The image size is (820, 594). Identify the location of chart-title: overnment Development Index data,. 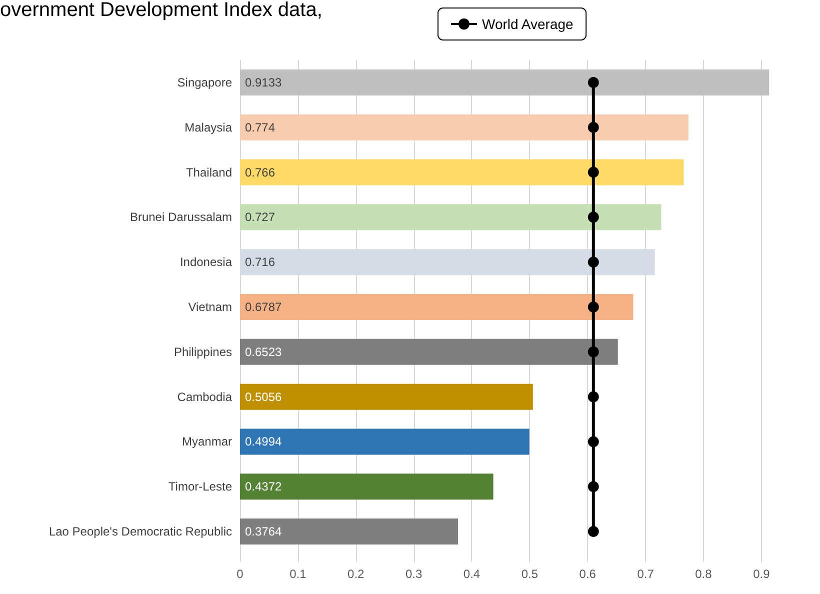
(161, 10).